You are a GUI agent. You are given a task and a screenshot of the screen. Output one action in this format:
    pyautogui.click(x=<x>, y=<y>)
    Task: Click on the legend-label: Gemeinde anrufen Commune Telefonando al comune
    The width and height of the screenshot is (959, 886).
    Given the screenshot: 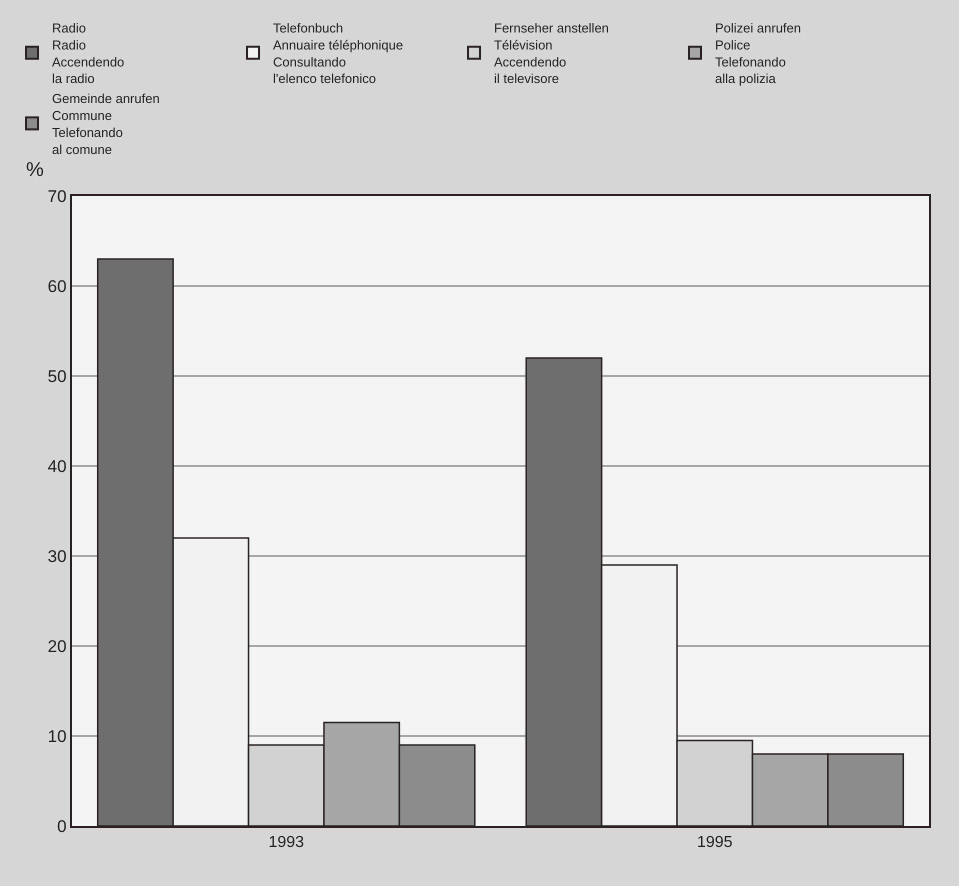 What is the action you would take?
    pyautogui.click(x=106, y=124)
    